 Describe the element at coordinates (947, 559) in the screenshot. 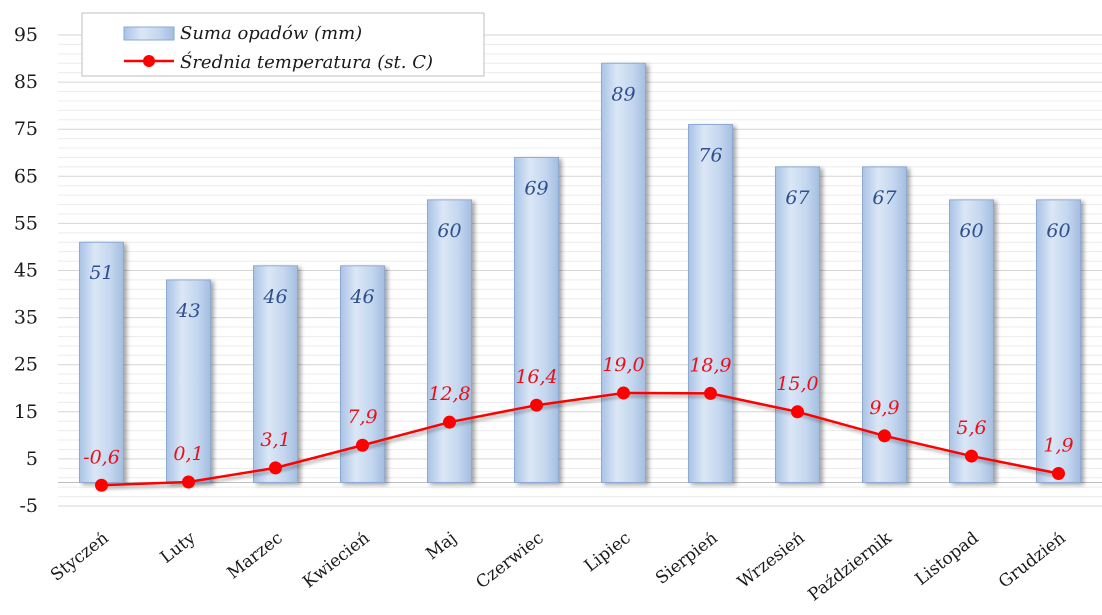

I see `x-tick-label: Listopad` at that location.